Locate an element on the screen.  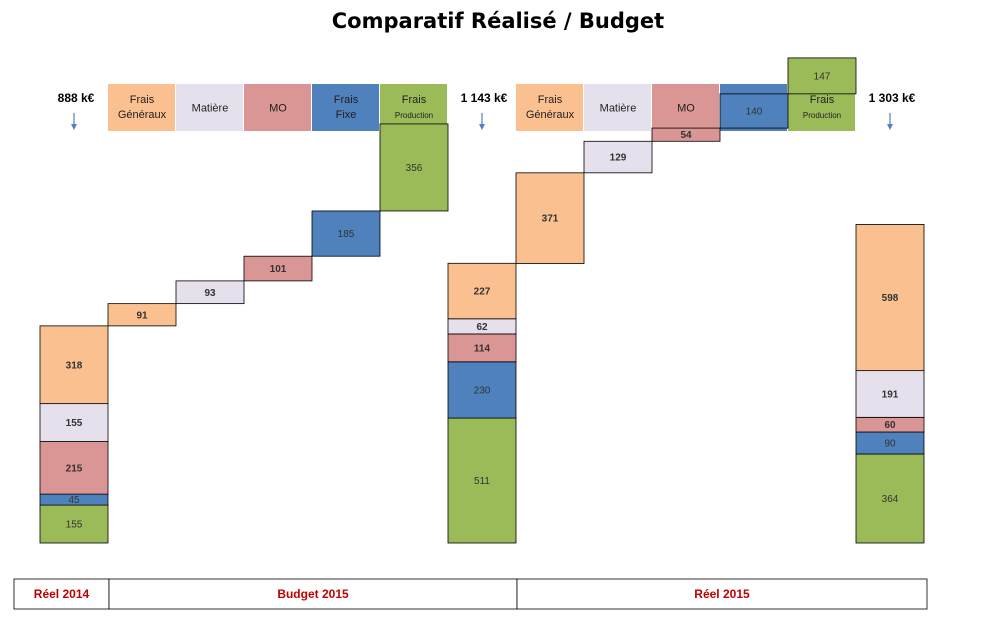
data-label: 129 is located at coordinates (618, 158).